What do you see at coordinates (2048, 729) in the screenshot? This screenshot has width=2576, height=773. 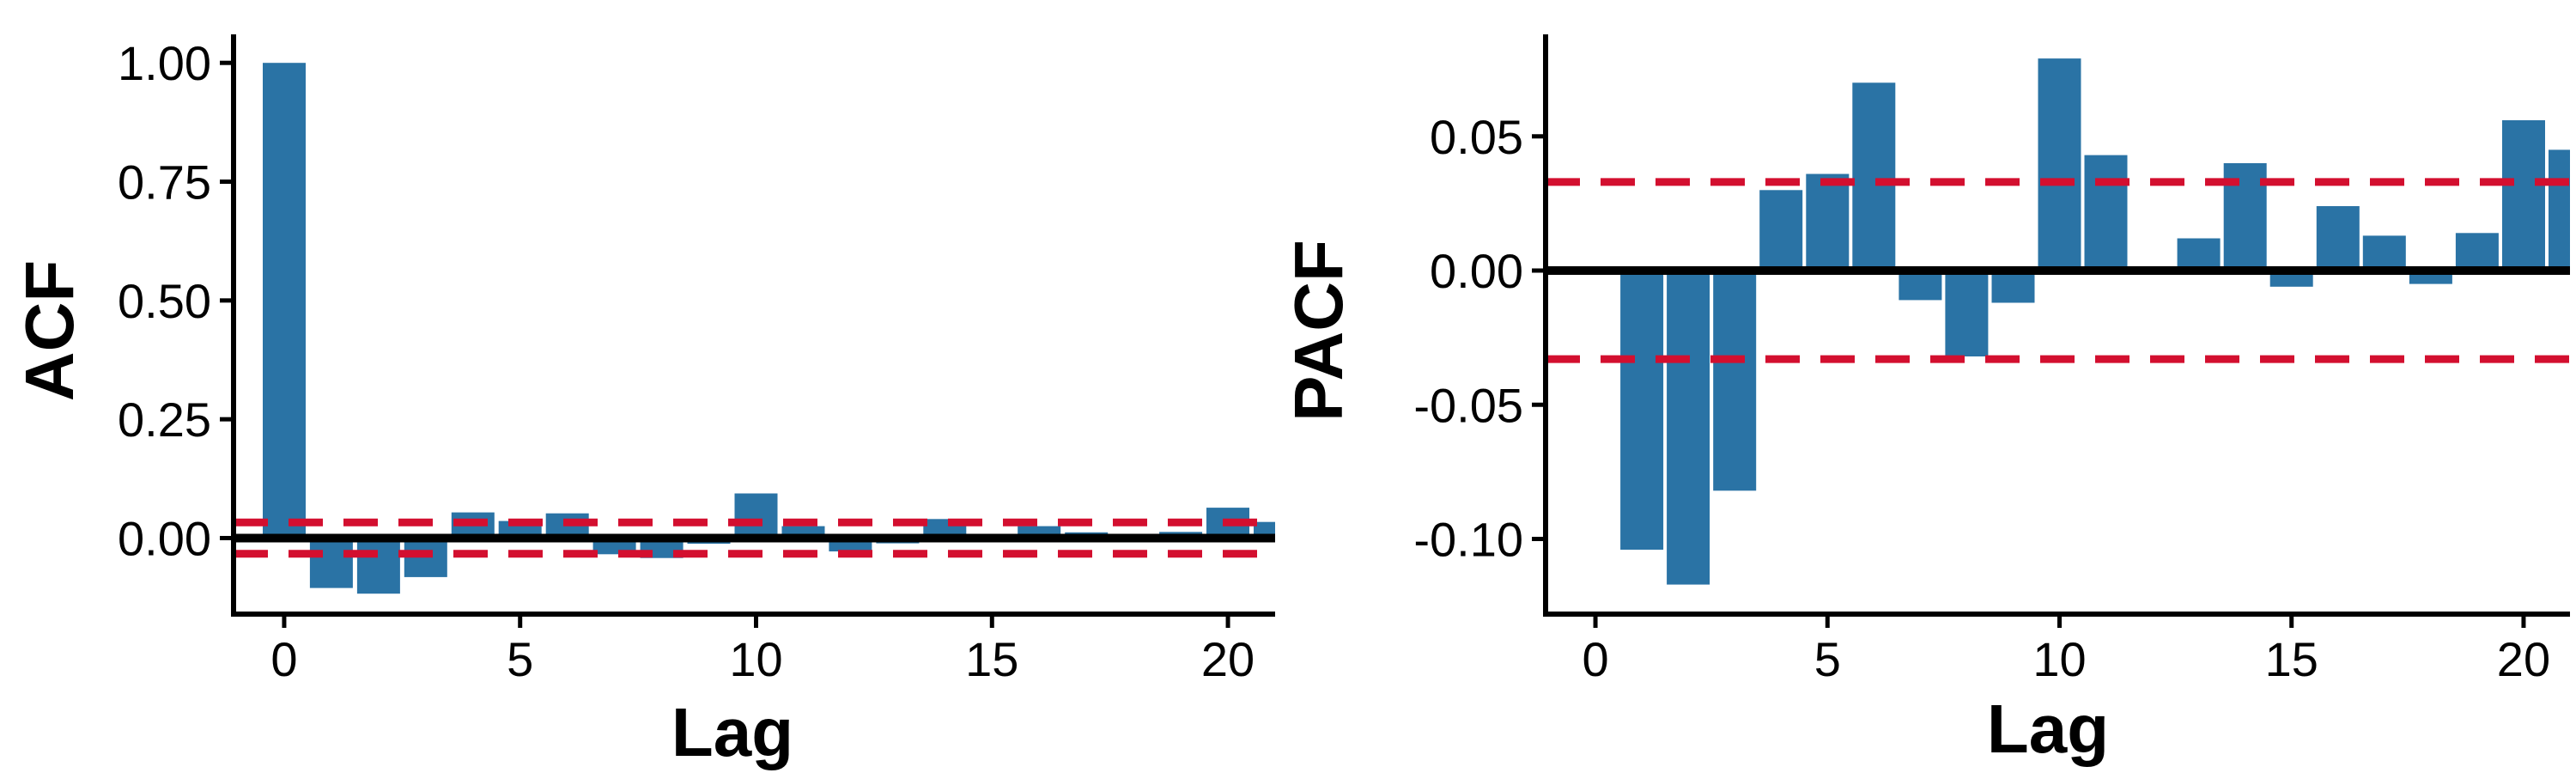 I see `pacf-x-axis-title: Lag` at bounding box center [2048, 729].